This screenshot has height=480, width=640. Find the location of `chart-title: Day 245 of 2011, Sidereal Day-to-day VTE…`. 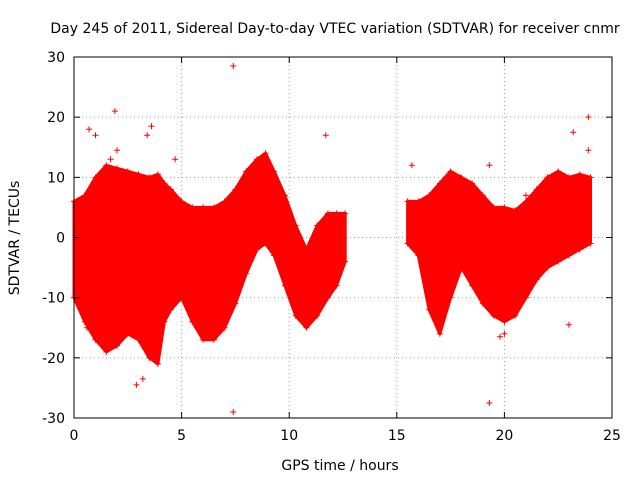

chart-title: Day 245 of 2011, Sidereal Day-to-day VTE… is located at coordinates (334, 29).